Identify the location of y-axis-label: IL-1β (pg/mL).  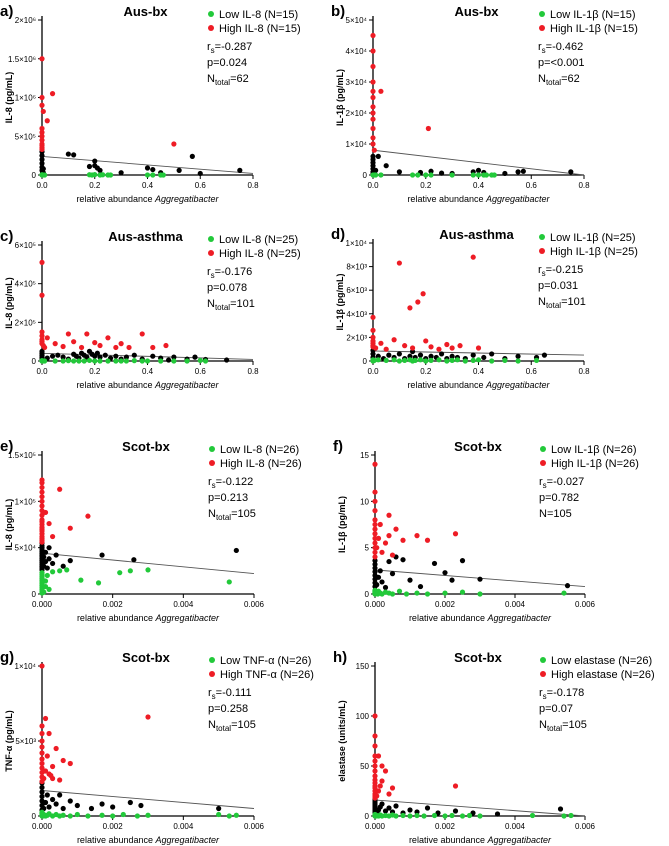
(340, 97).